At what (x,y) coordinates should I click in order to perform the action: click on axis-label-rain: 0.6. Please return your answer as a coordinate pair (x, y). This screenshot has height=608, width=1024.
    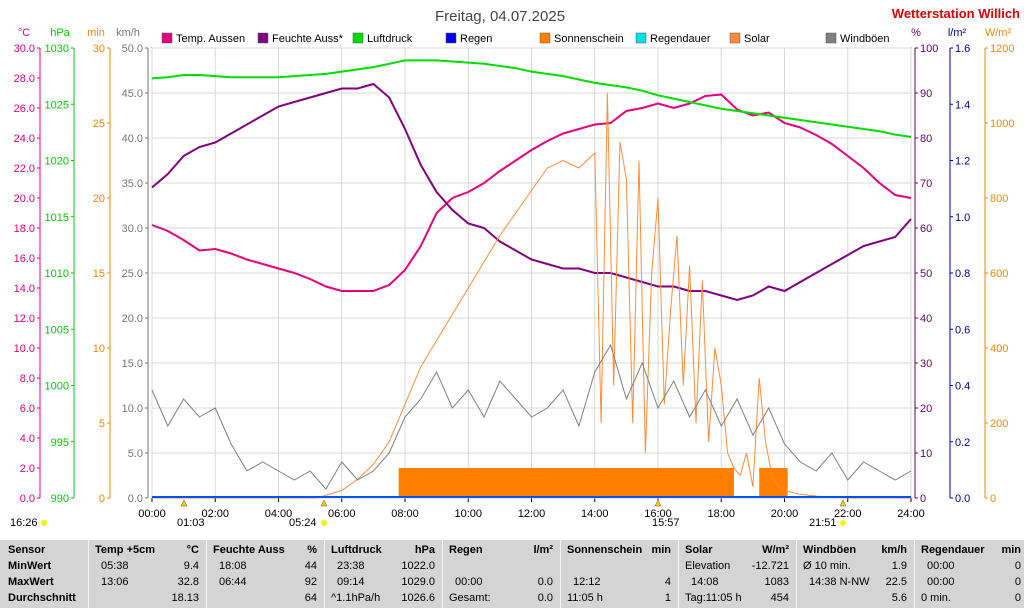
    Looking at the image, I should click on (962, 330).